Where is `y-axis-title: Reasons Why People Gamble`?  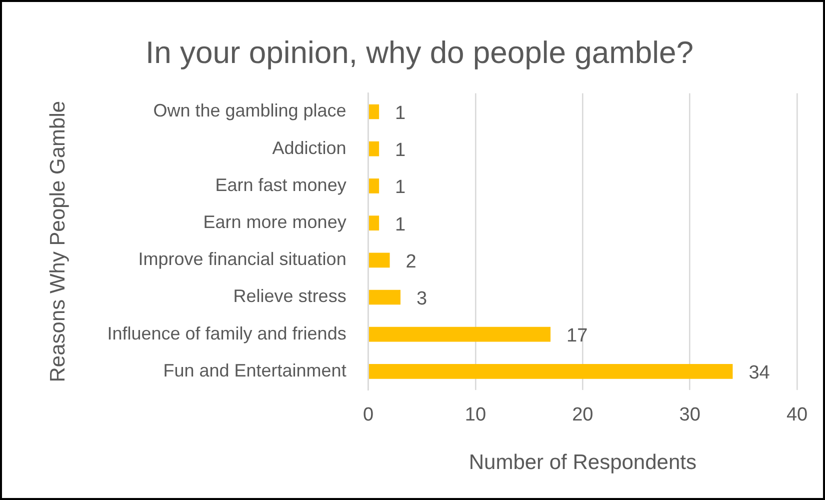 y-axis-title: Reasons Why People Gamble is located at coordinates (58, 241).